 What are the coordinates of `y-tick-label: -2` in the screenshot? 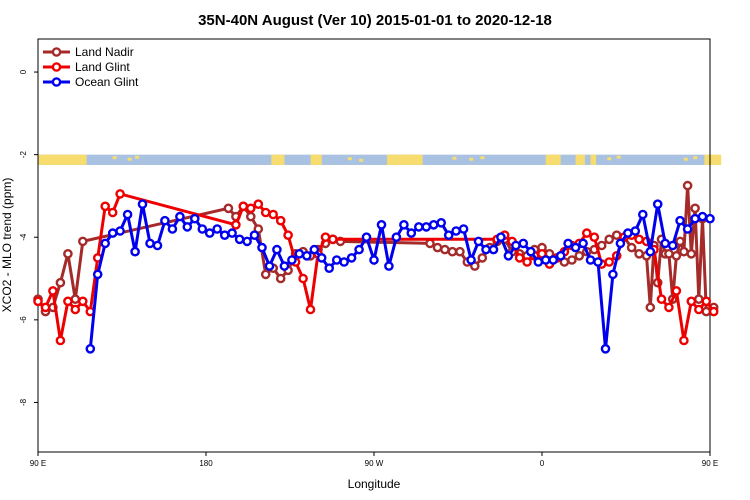 It's located at (23, 155).